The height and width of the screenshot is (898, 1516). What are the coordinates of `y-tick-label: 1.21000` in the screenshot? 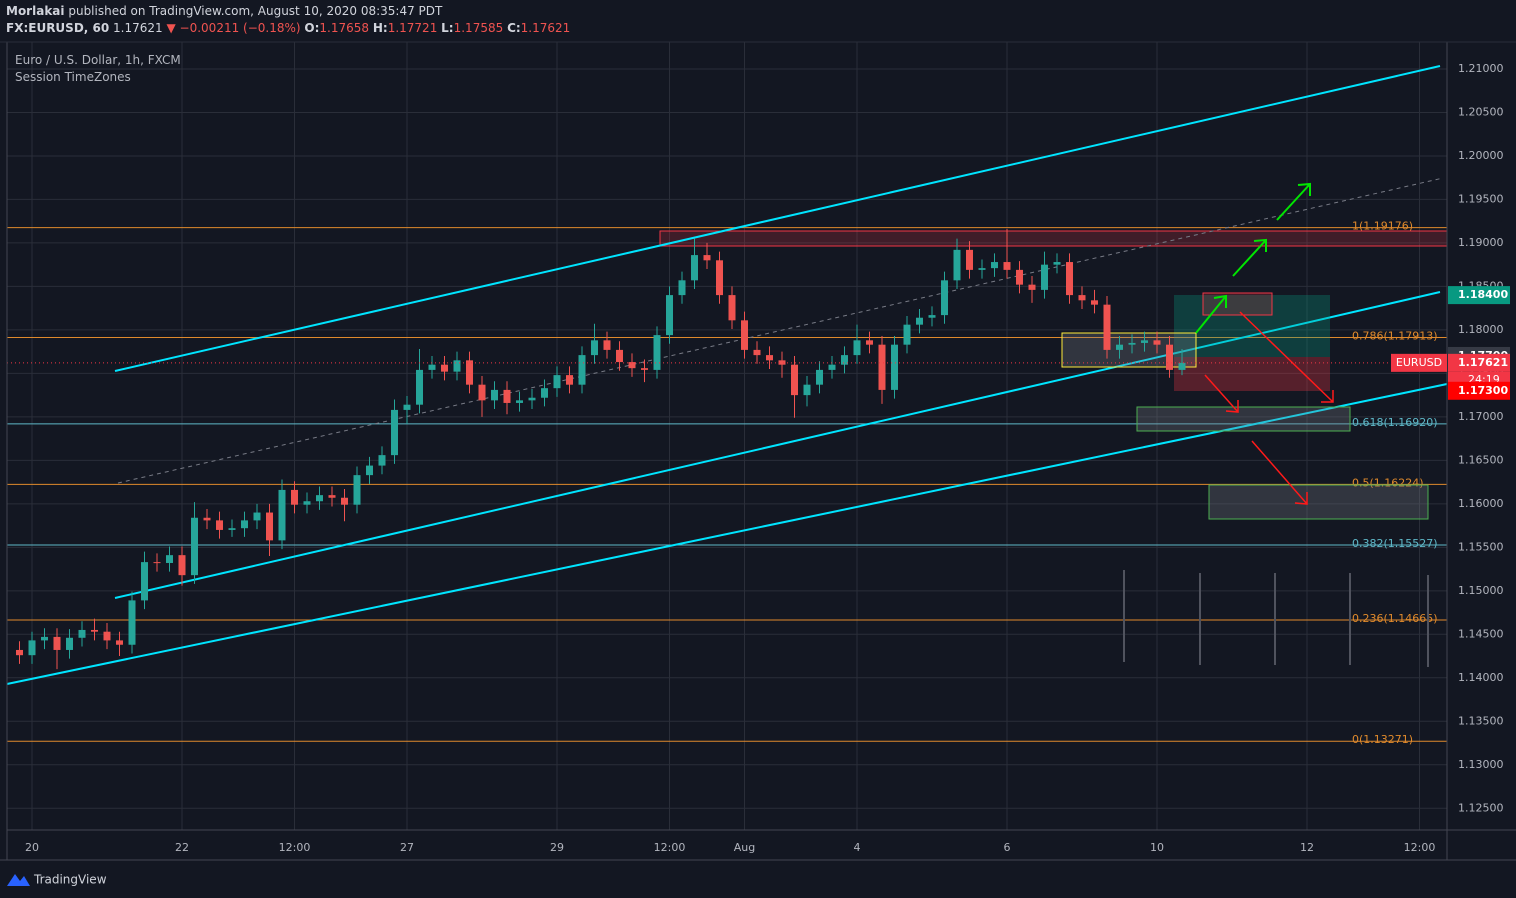 It's located at (1481, 68).